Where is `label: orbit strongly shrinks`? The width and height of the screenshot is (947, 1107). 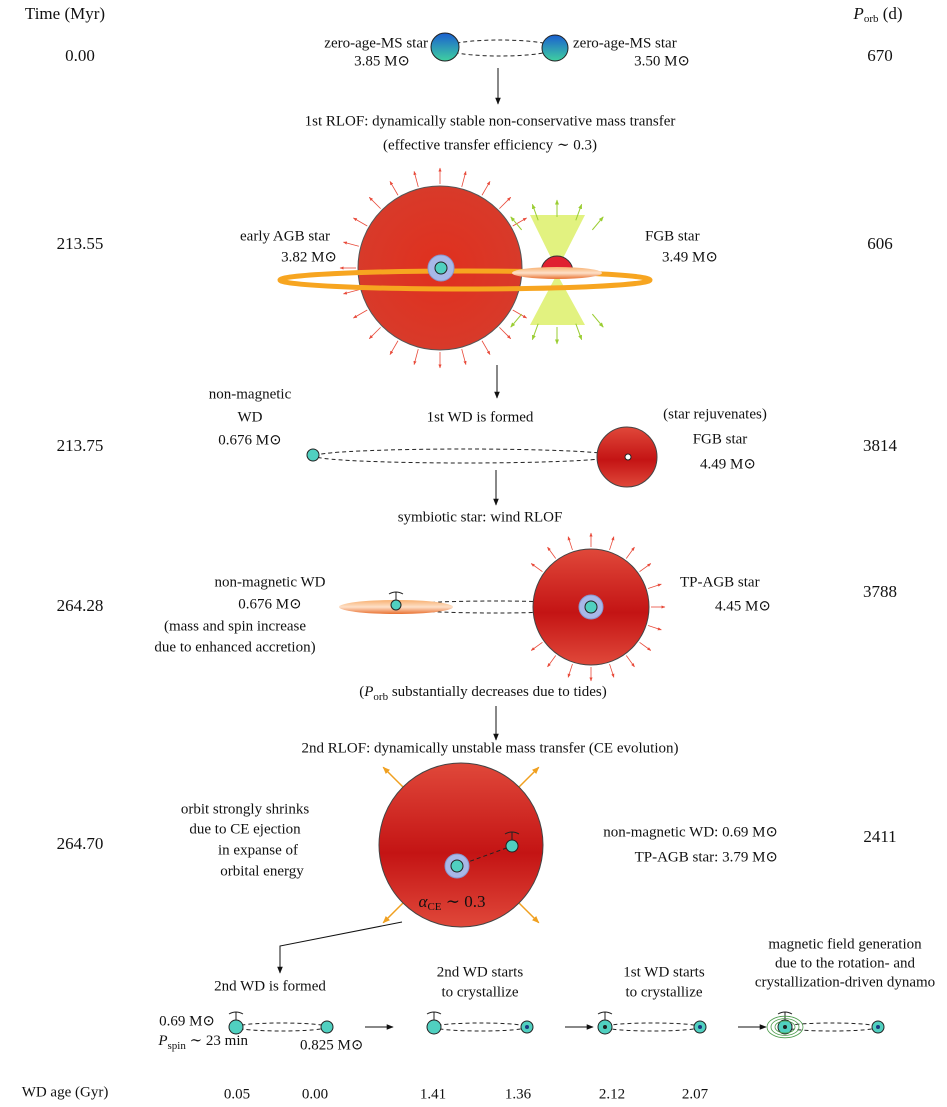
label: orbit strongly shrinks is located at coordinates (245, 809).